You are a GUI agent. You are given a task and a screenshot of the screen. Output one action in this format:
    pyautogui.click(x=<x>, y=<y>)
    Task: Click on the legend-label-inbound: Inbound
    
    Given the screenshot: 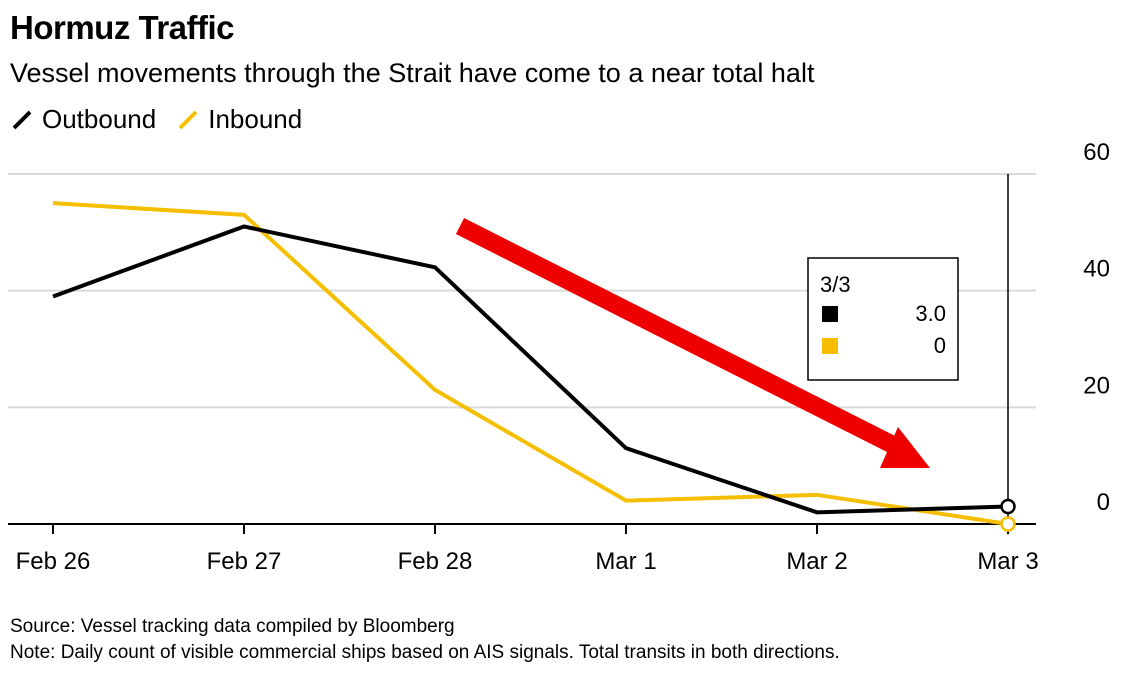 What is the action you would take?
    pyautogui.click(x=255, y=119)
    